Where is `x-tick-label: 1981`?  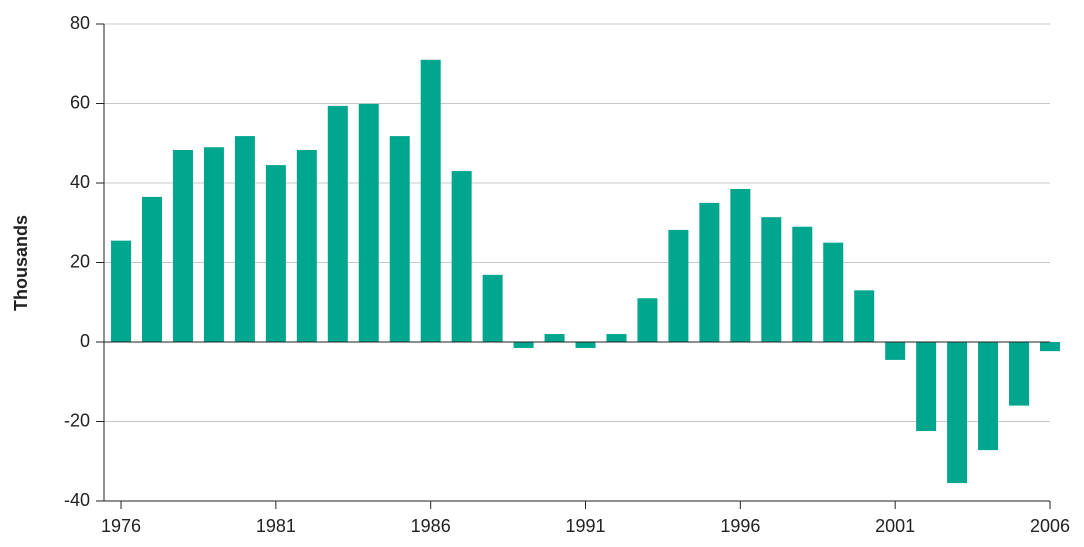 x-tick-label: 1981 is located at coordinates (276, 526).